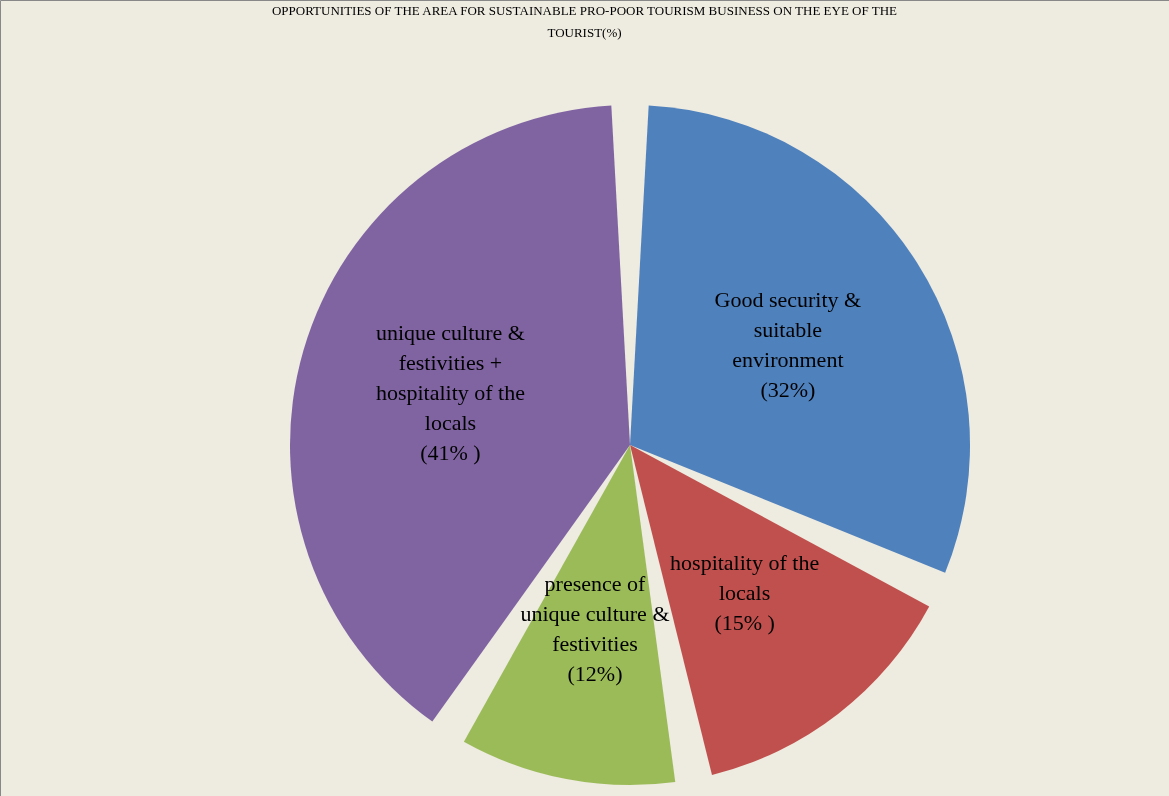 This screenshot has width=1169, height=796. Describe the element at coordinates (788, 389) in the screenshot. I see `data-label: (32%)` at that location.